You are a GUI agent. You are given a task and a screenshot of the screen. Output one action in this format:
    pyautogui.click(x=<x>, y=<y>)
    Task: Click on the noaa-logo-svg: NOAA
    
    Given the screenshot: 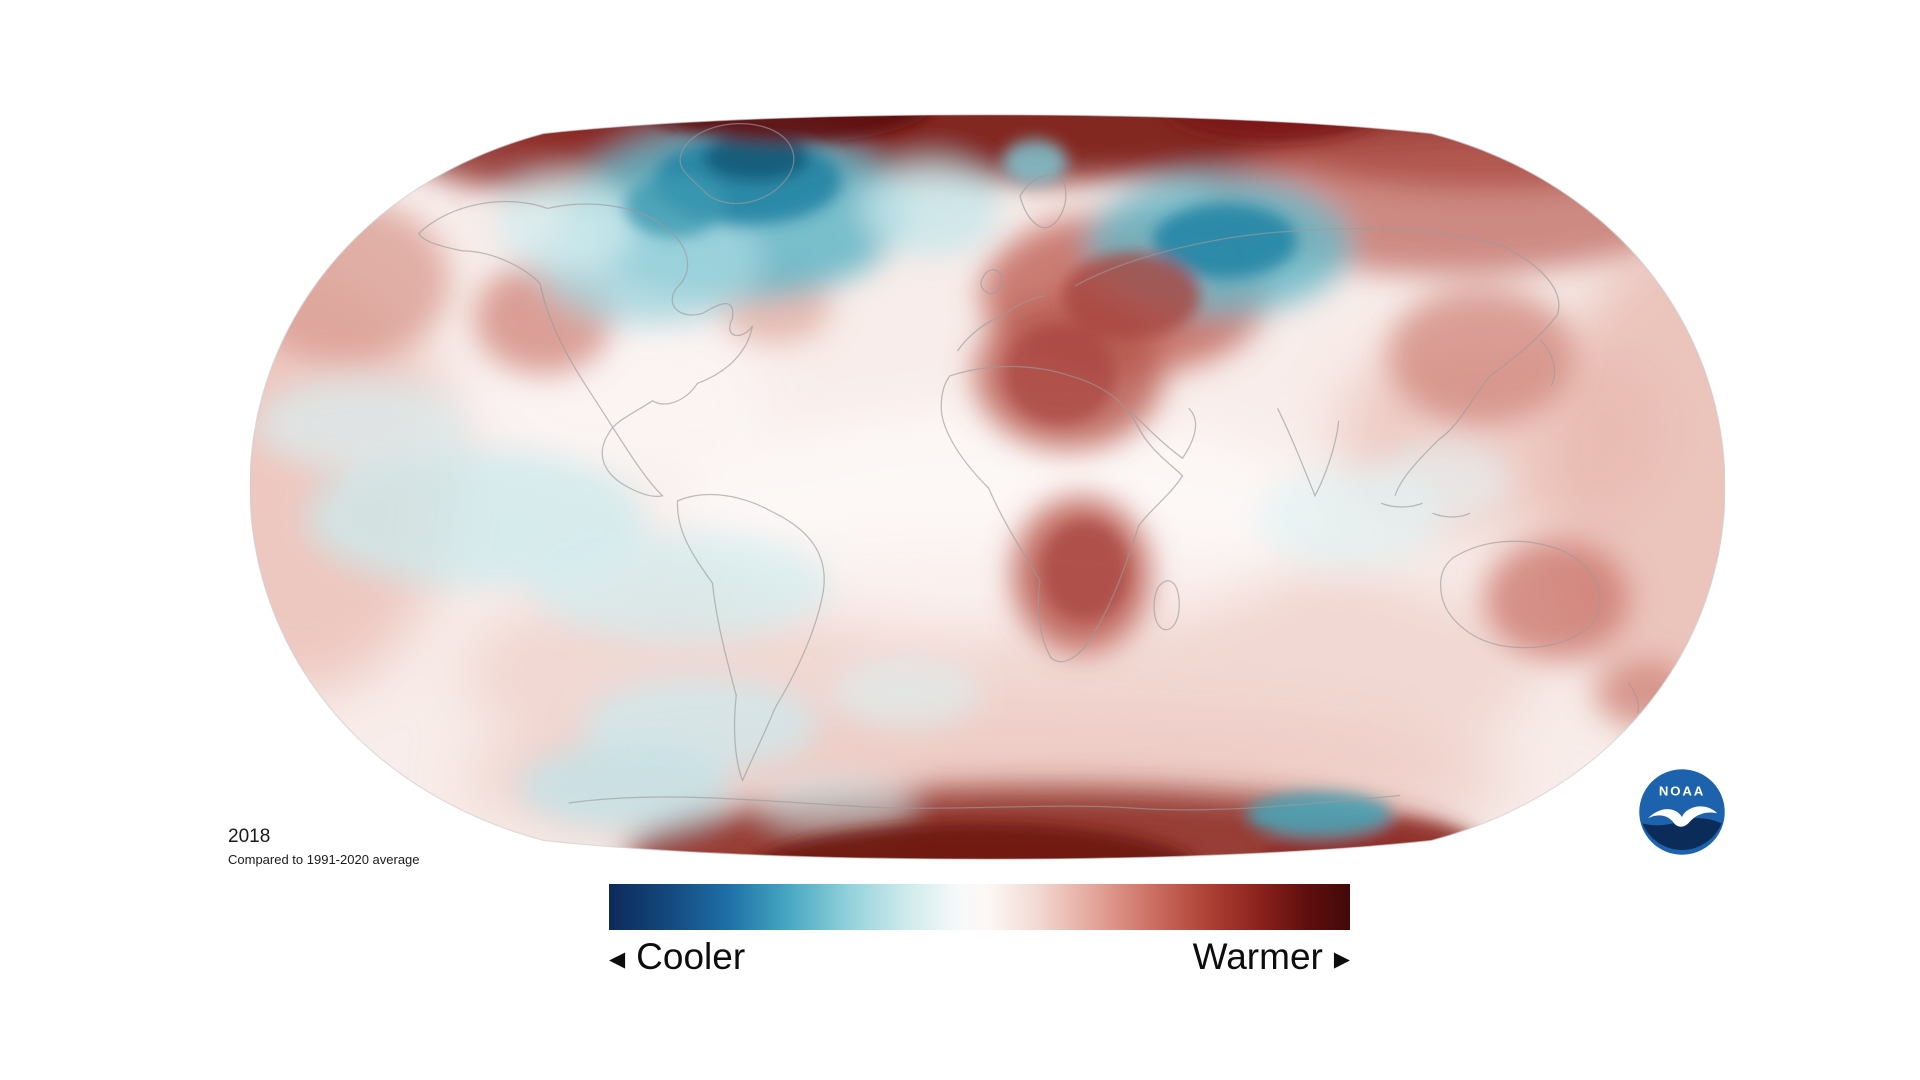 What is the action you would take?
    pyautogui.click(x=1682, y=812)
    